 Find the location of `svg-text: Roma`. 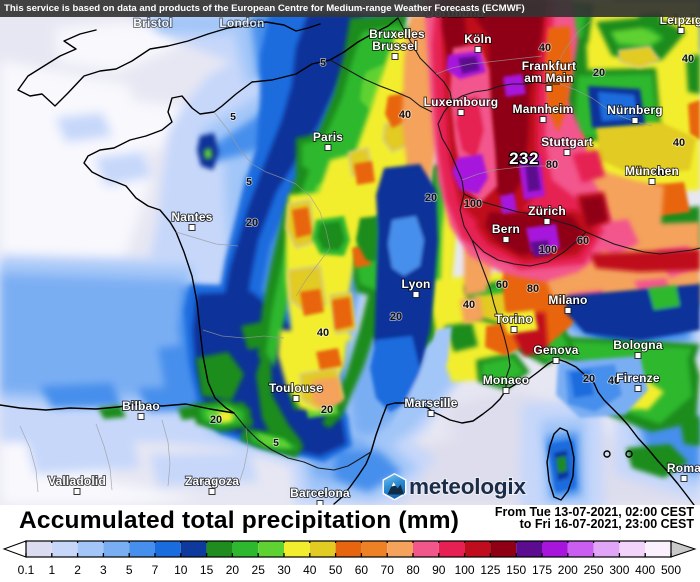

svg-text: Roma is located at coordinates (683, 468).